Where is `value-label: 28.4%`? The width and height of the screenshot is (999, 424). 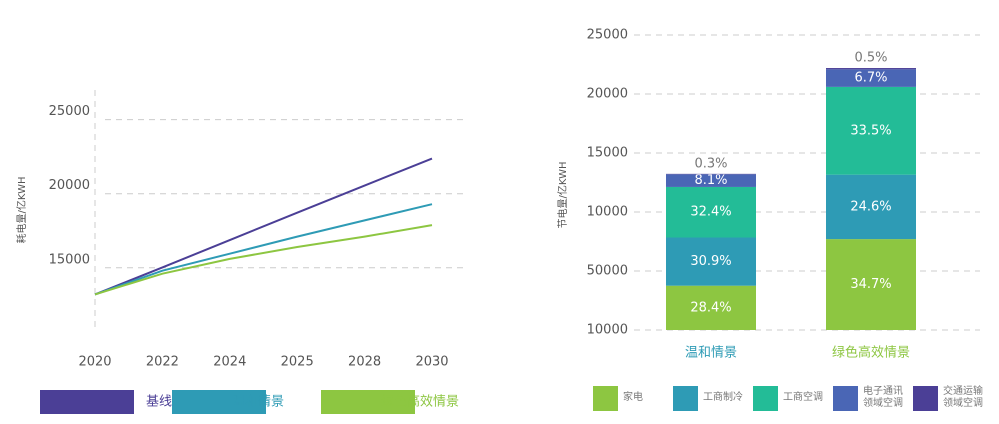 value-label: 28.4% is located at coordinates (710, 307).